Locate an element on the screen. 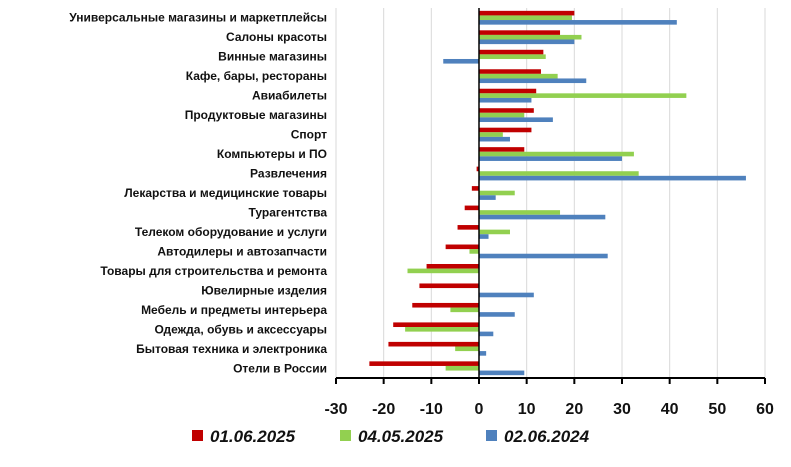 This screenshot has height=467, width=791. x-tick-label: -20 is located at coordinates (383, 409).